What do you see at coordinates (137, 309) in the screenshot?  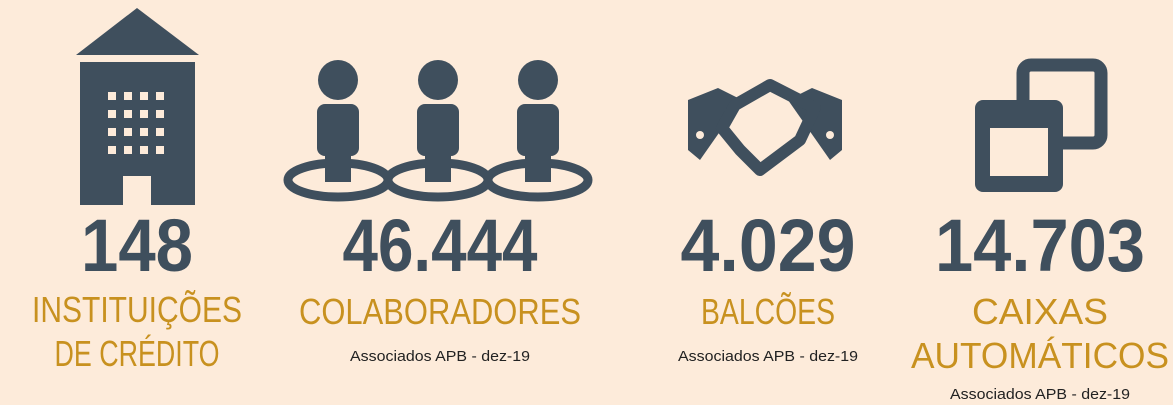 I see `stat-label: INSTITUIÇÕES` at bounding box center [137, 309].